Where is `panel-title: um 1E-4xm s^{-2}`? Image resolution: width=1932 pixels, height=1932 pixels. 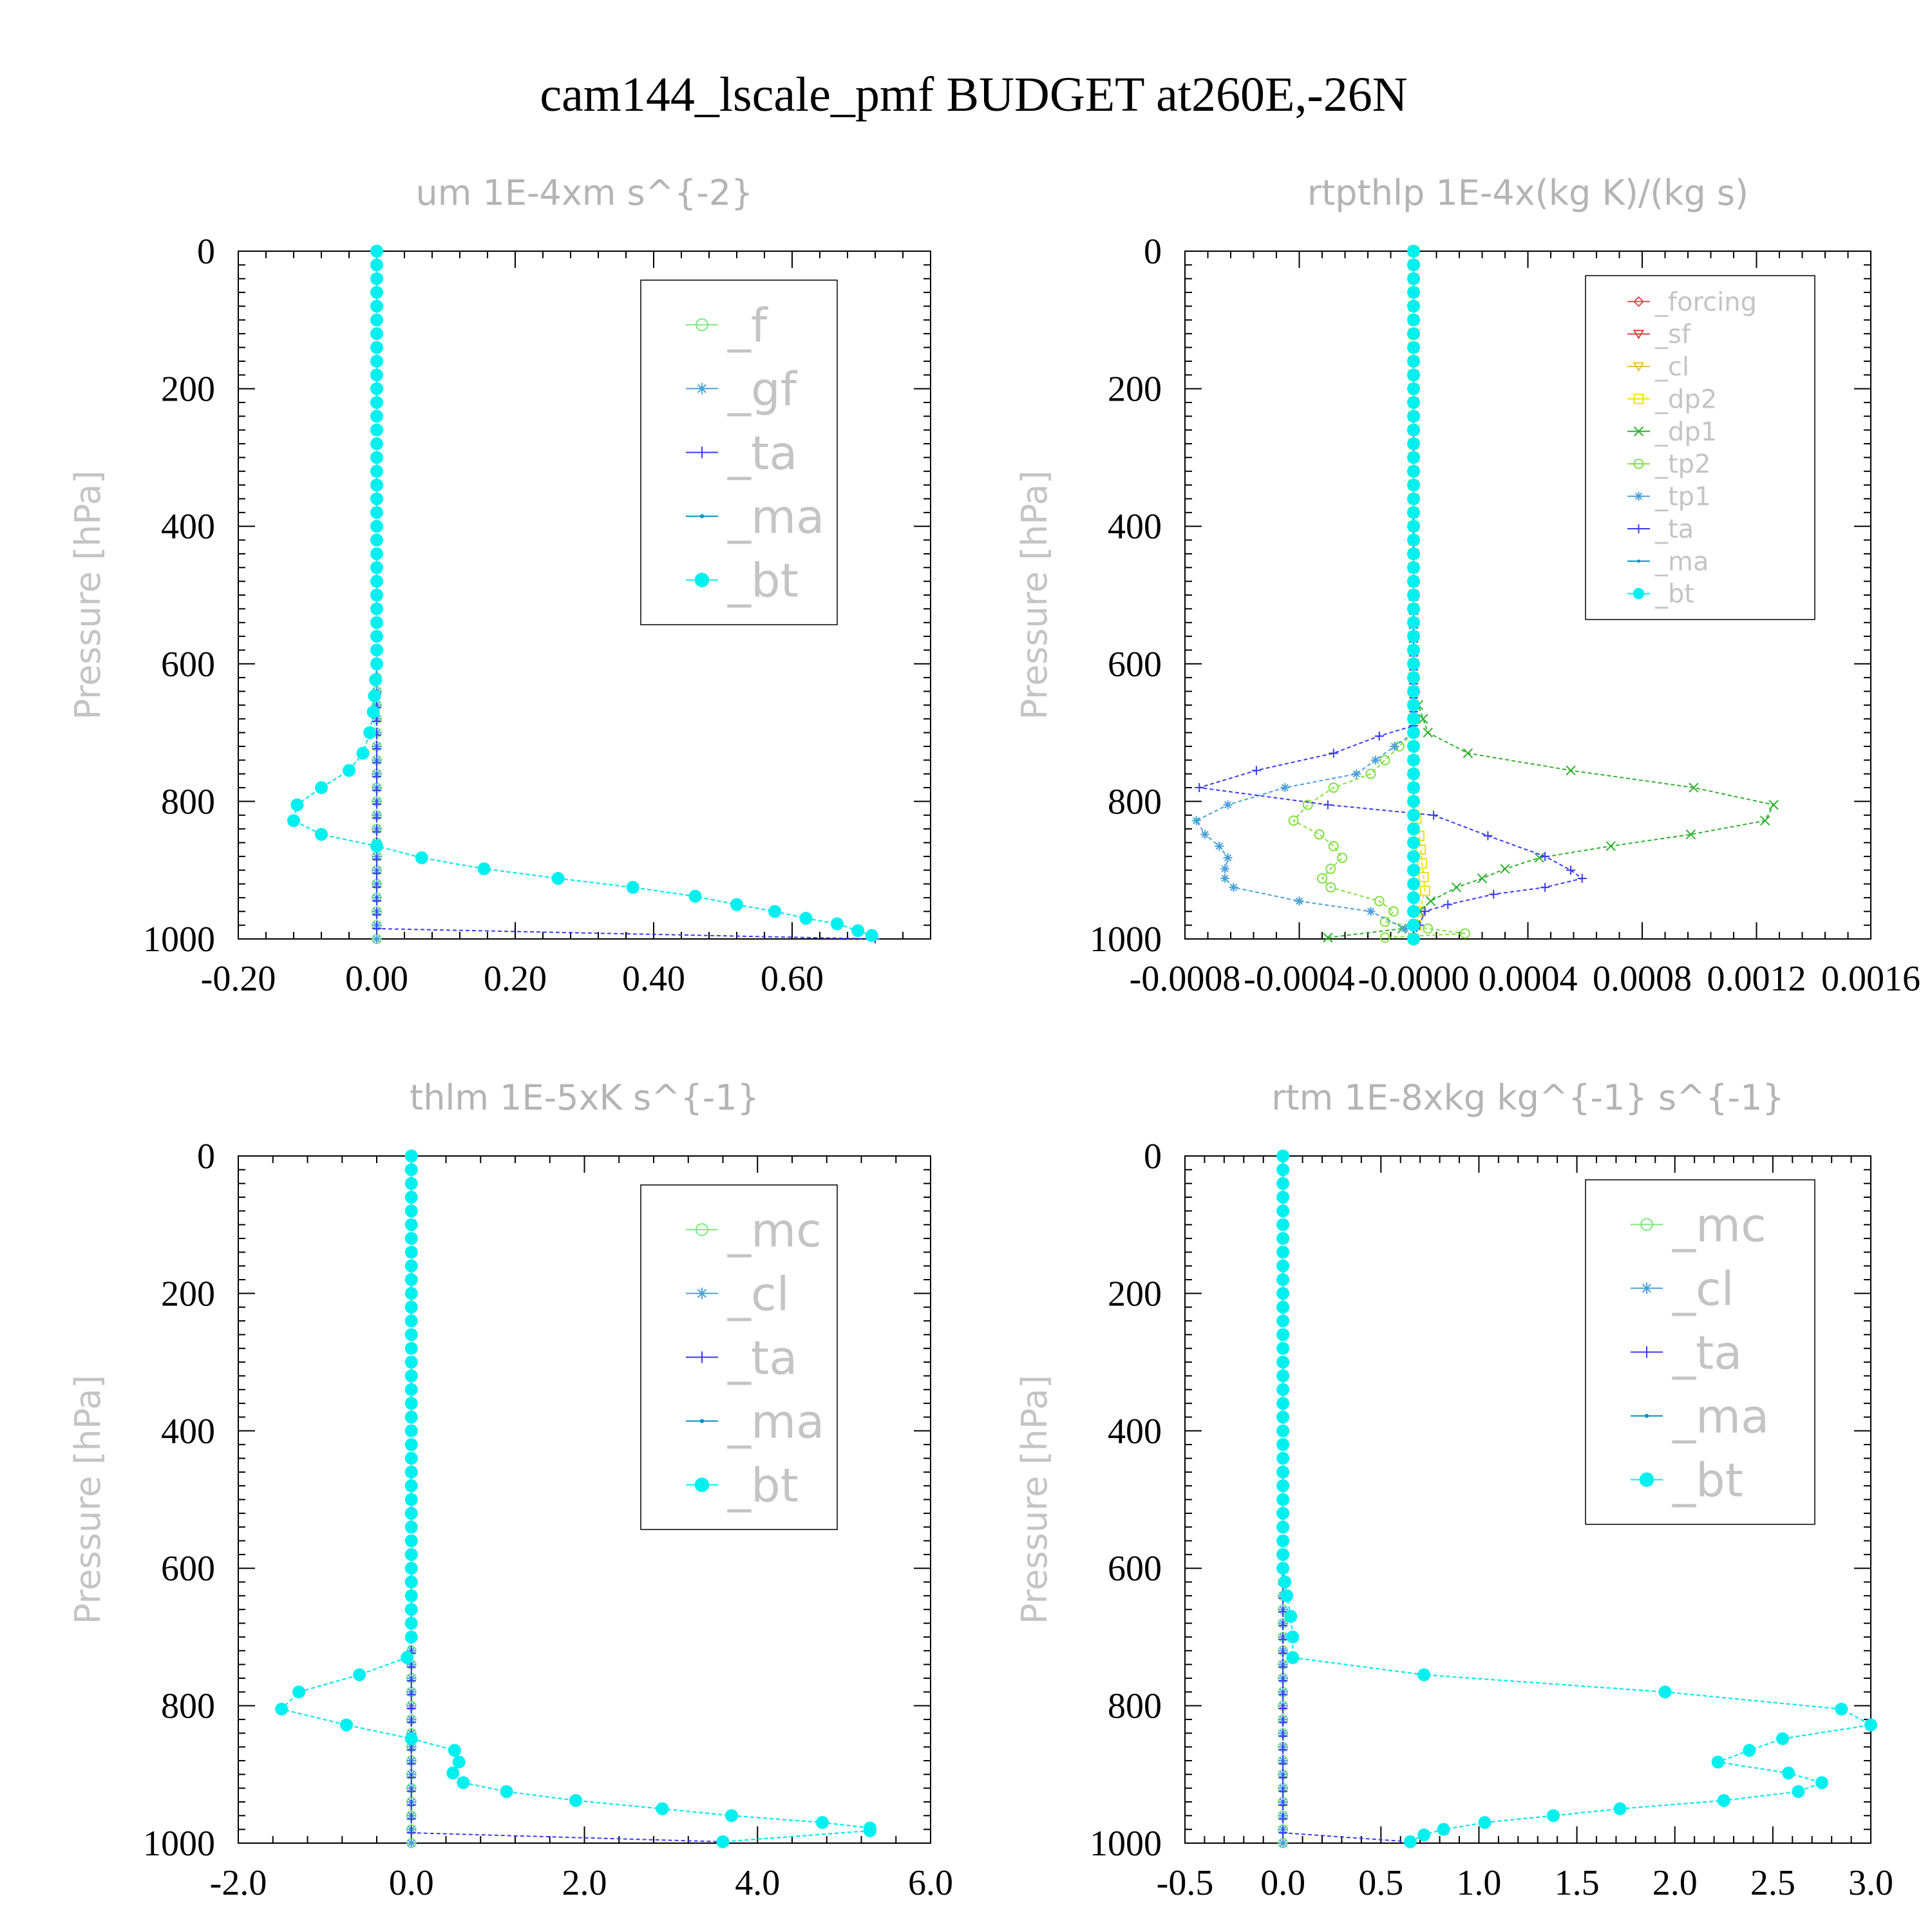
panel-title: um 1E-4xm s^{-2} is located at coordinates (585, 193).